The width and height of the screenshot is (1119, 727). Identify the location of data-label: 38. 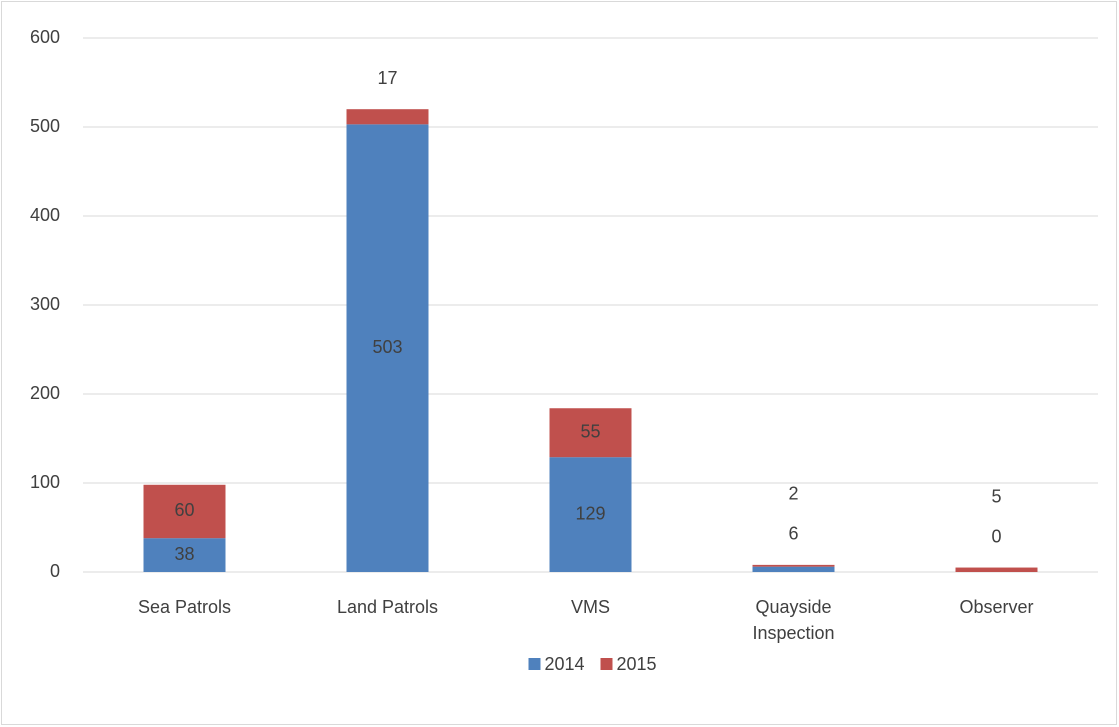
(184, 554).